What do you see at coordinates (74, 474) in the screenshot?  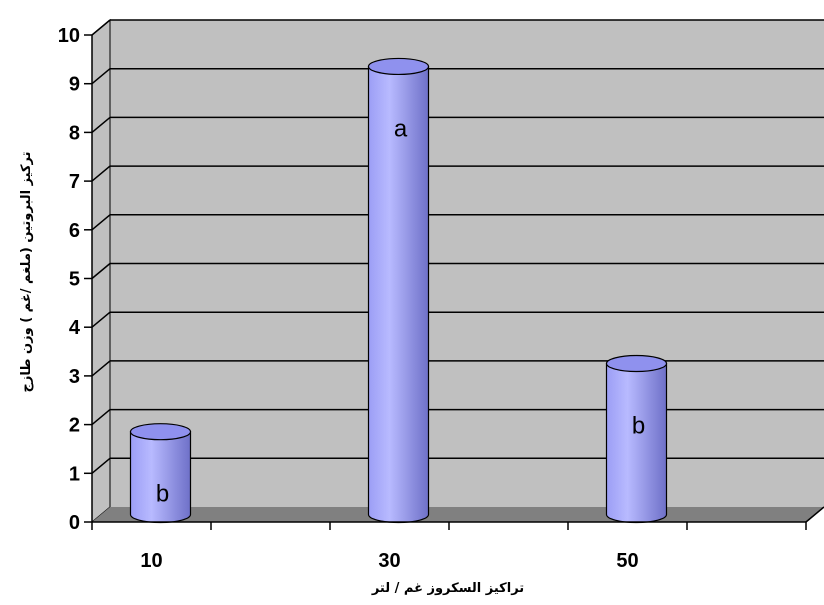 I see `y-tick-label: 1` at bounding box center [74, 474].